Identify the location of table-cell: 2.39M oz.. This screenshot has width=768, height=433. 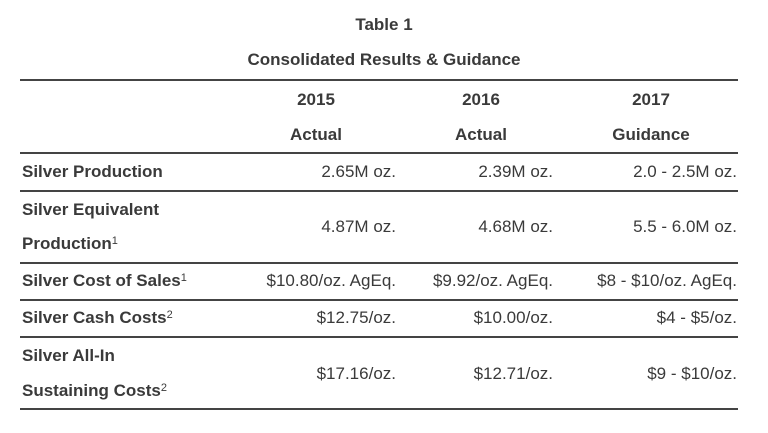
(515, 171).